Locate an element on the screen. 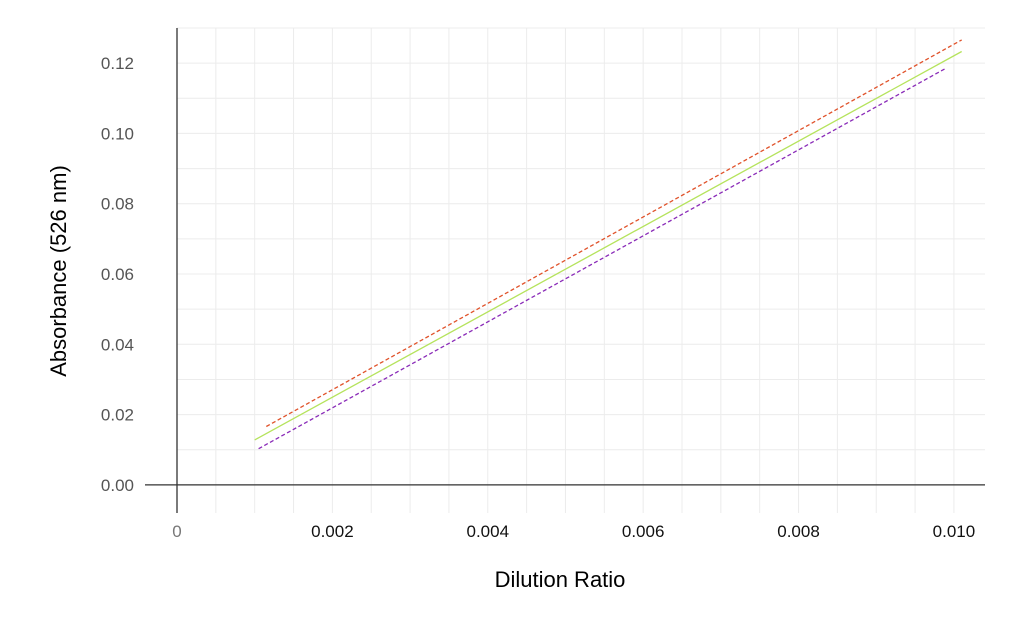 The width and height of the screenshot is (1024, 625). x-tick-label: 0 is located at coordinates (176, 531).